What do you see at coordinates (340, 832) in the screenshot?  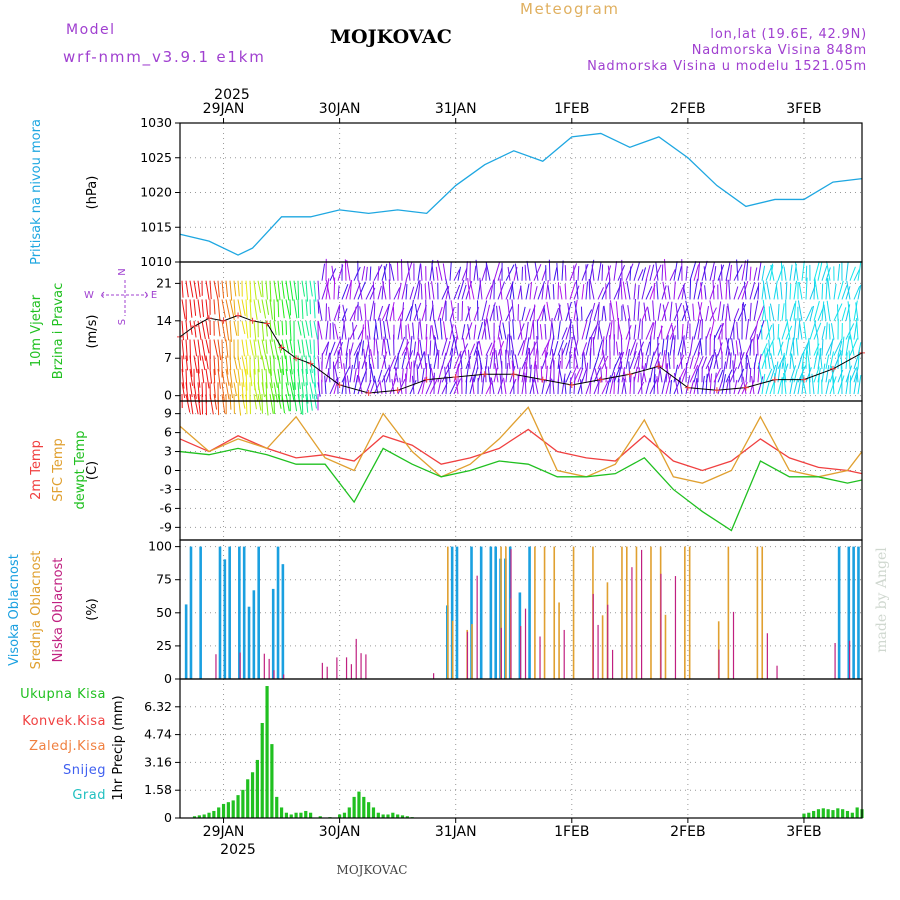 I see `x-tick-label-bottom: 30JAN` at bounding box center [340, 832].